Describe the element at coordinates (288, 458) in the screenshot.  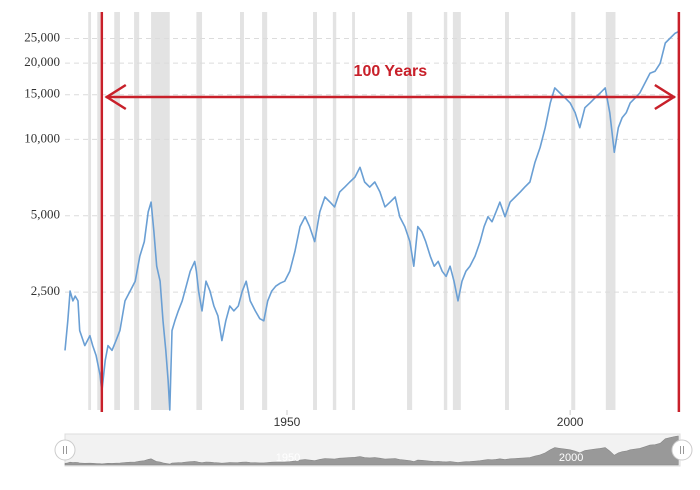
I see `navigator-label: 1950` at that location.